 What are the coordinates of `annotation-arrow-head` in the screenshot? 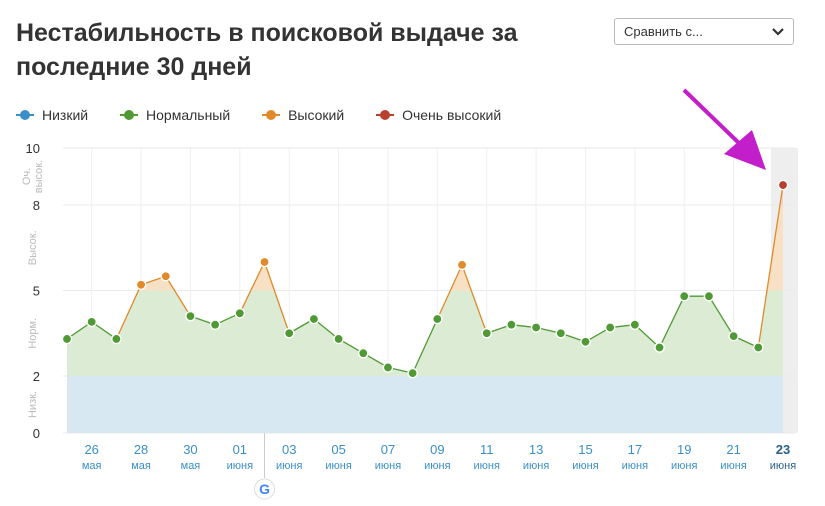 It's located at (745, 150).